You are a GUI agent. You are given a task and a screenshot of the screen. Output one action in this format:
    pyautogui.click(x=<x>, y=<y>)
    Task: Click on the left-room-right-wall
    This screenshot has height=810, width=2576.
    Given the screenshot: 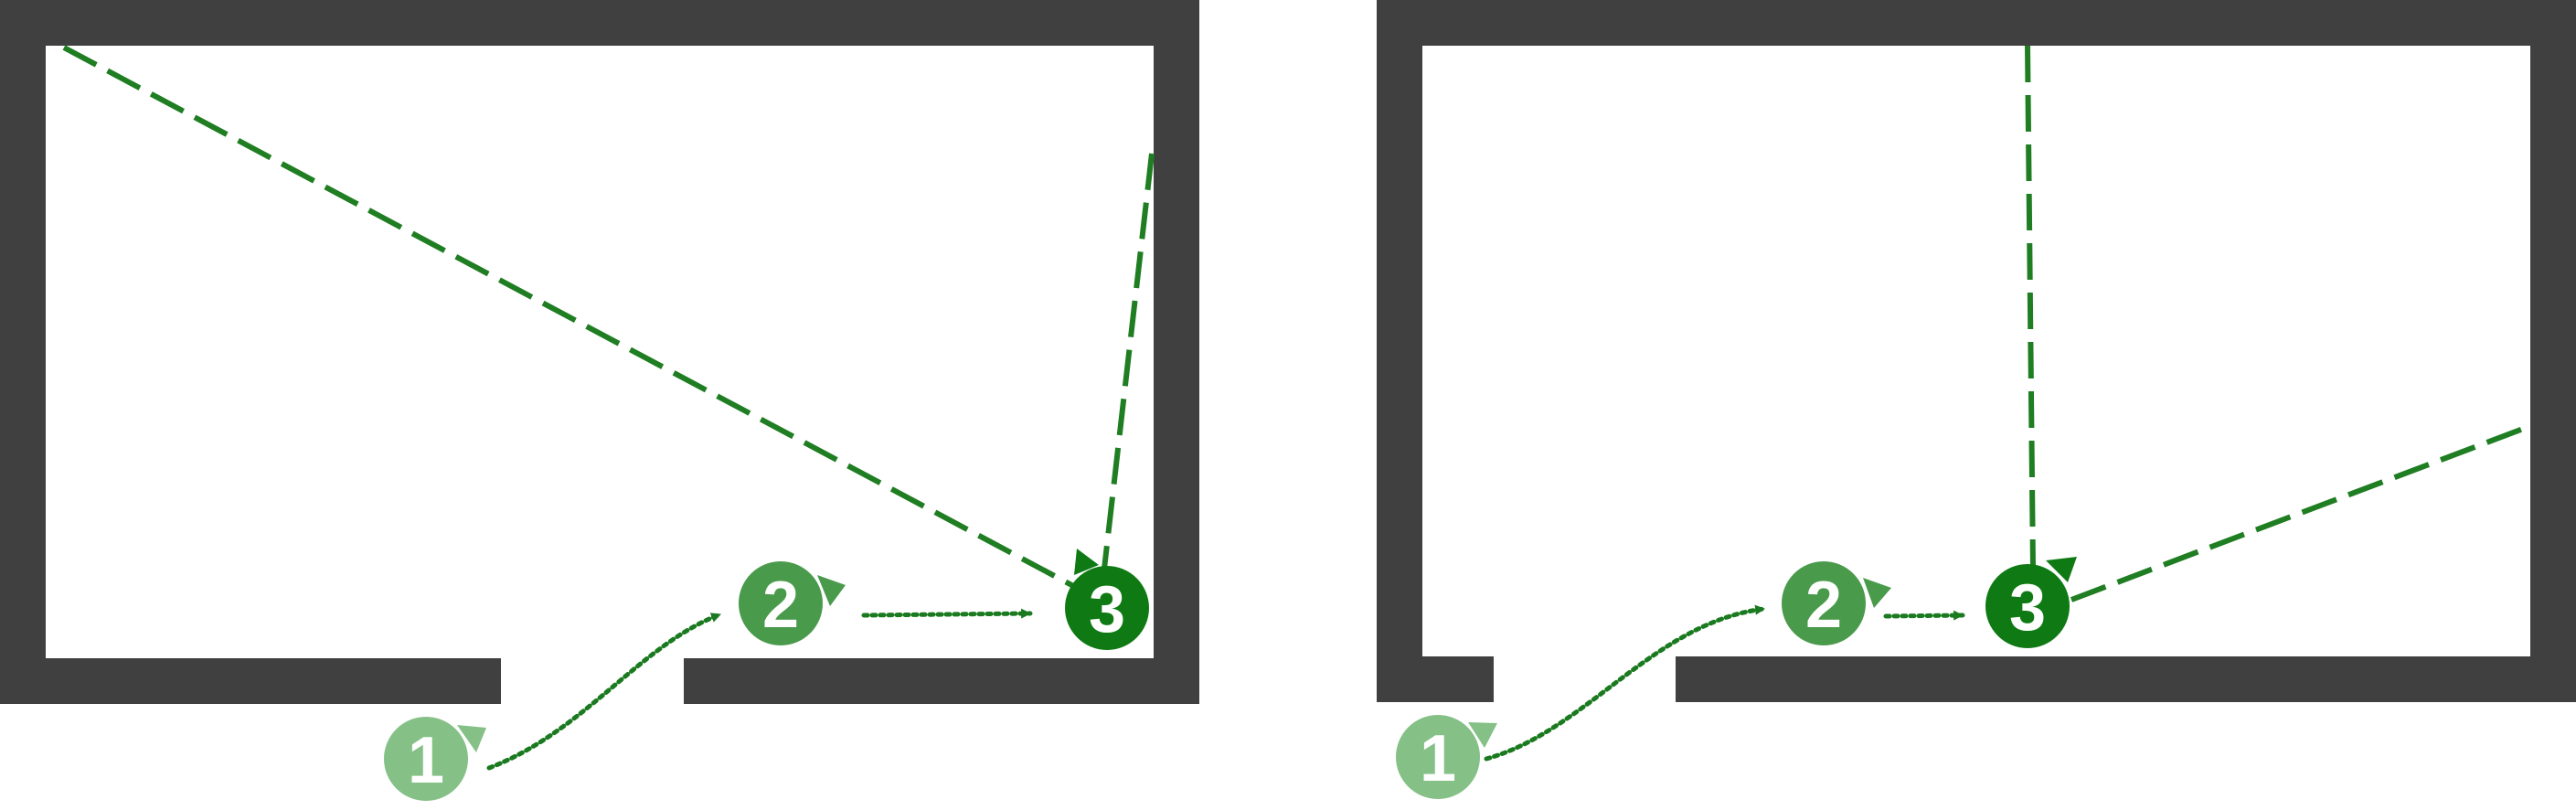 What is the action you would take?
    pyautogui.click(x=1176, y=352)
    